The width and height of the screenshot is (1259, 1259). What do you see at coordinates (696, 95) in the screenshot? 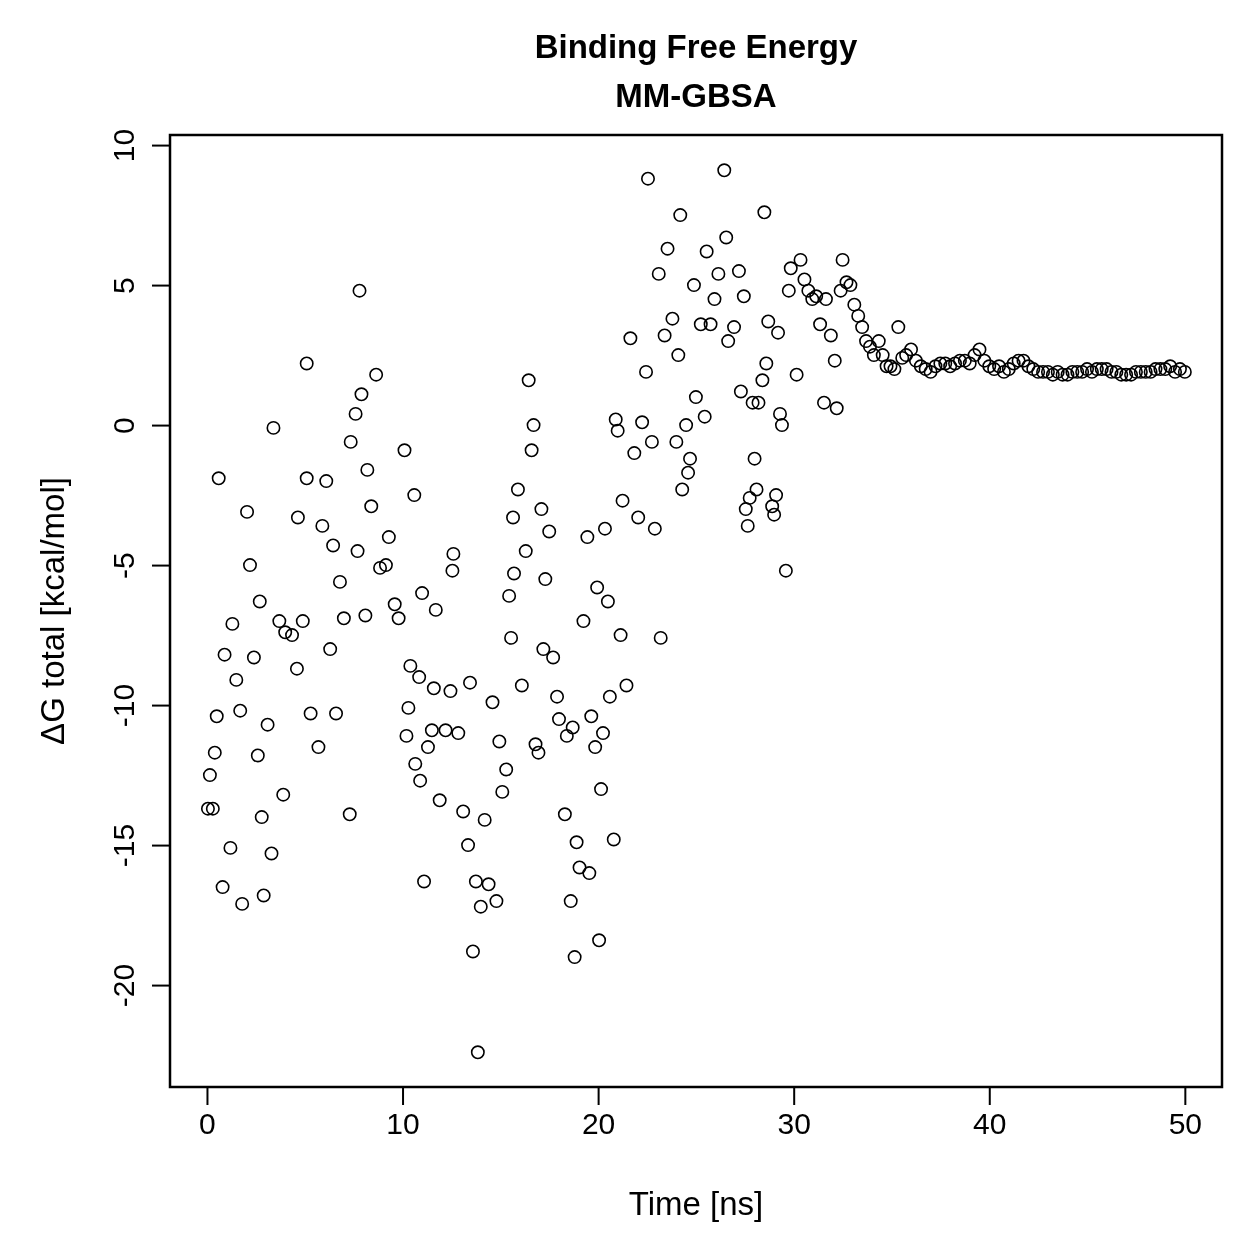
I see `chart-subtitle: MM-GBSA` at bounding box center [696, 95].